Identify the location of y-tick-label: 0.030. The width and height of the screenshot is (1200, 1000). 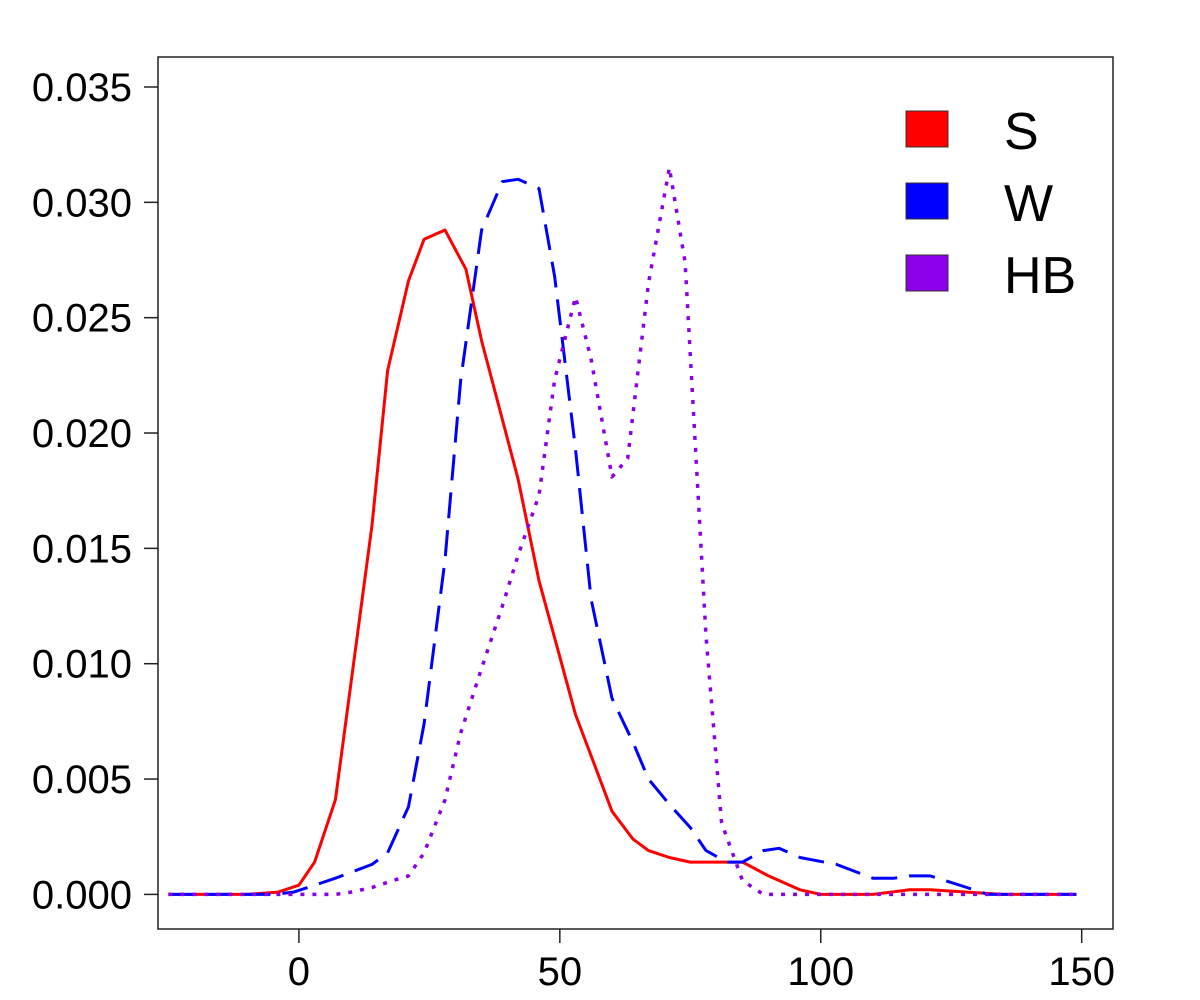
(82, 203).